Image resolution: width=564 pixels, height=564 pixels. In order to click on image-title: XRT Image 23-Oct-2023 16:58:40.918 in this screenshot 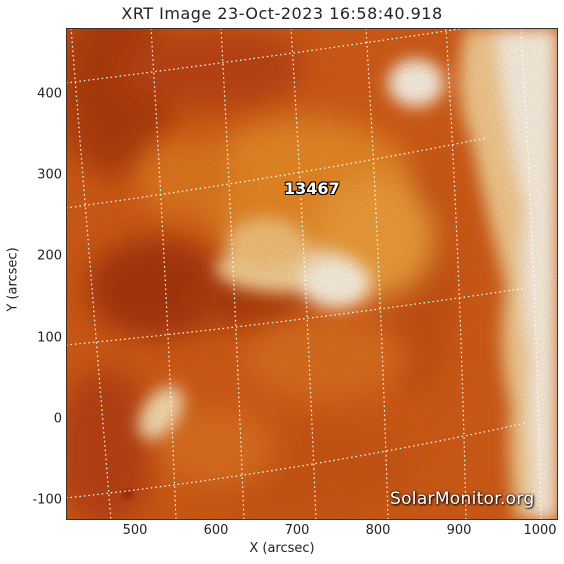, I will do `click(282, 13)`.